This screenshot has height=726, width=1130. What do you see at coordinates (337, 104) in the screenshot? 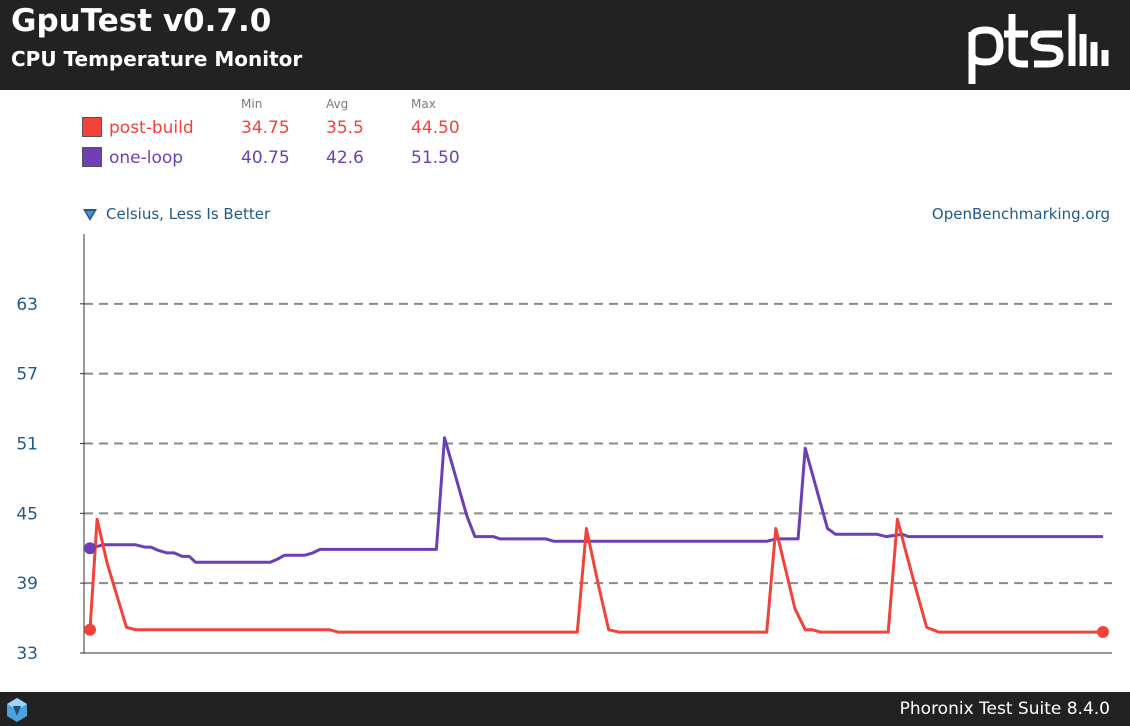
I see `legend-header-avg: Avg` at bounding box center [337, 104].